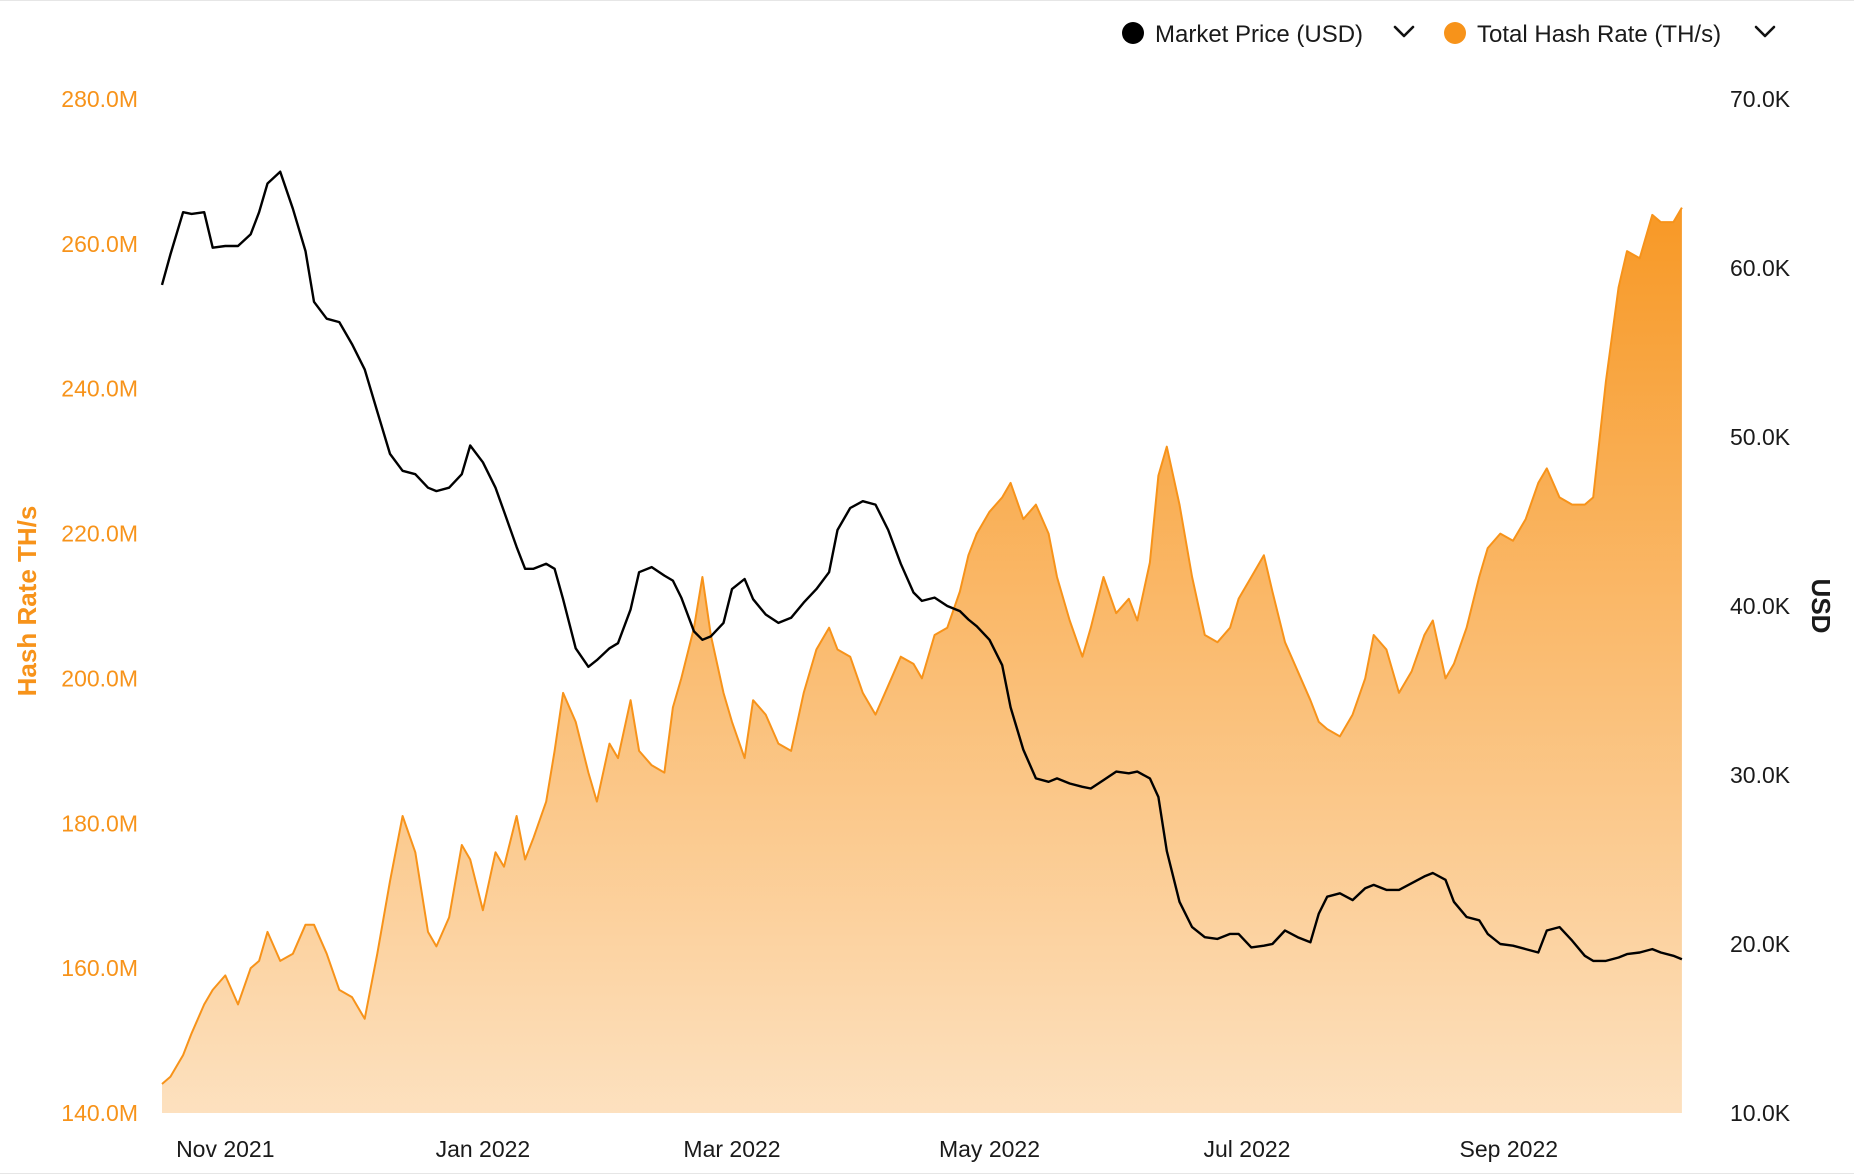 The width and height of the screenshot is (1854, 1175). I want to click on x-tick-label: Sep 2022, so click(1509, 1149).